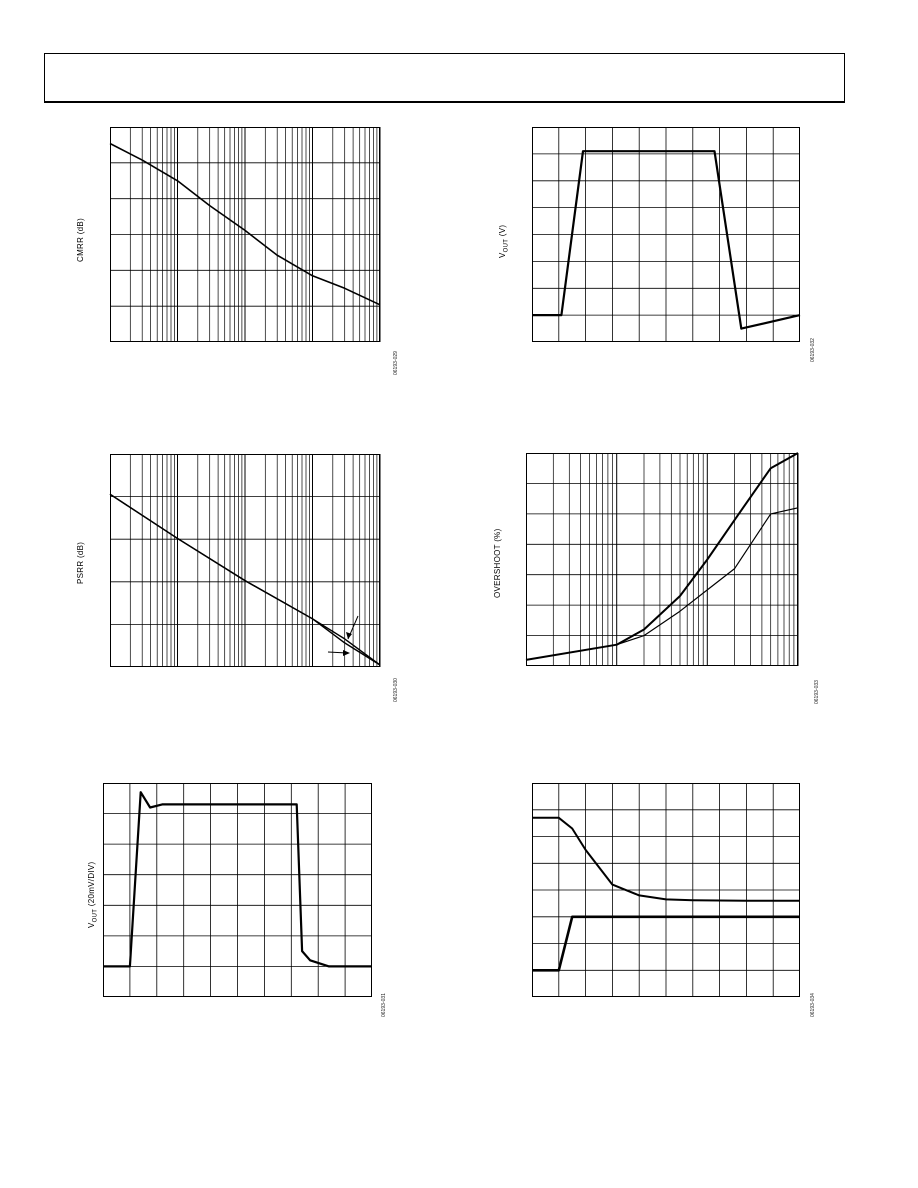  I want to click on cmrr-plot, so click(245, 234).